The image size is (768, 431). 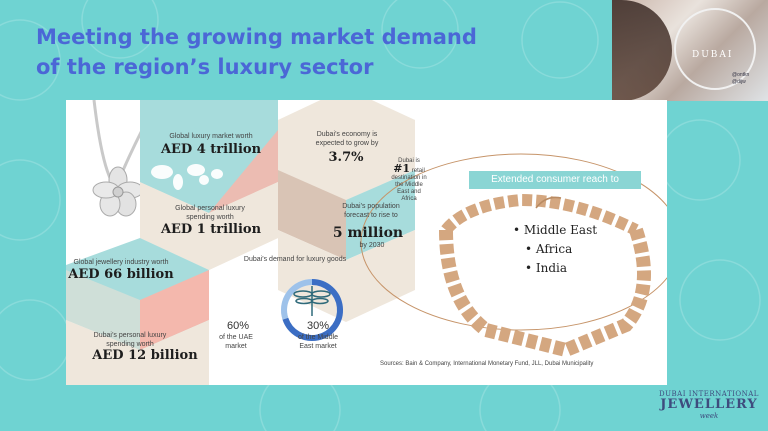 I want to click on world-map-icon, so click(x=187, y=177).